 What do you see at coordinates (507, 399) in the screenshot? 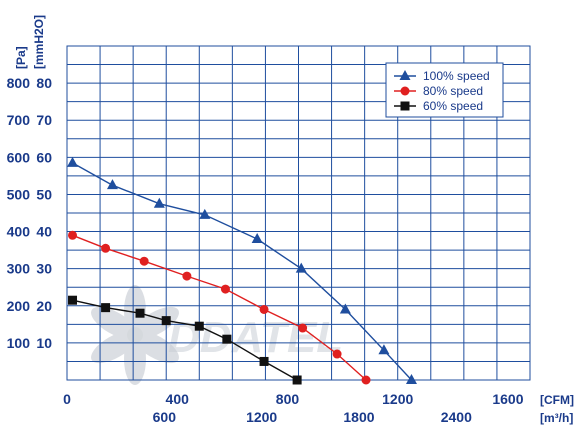
I see `x-tick-label-cfm: 1600` at bounding box center [507, 399].